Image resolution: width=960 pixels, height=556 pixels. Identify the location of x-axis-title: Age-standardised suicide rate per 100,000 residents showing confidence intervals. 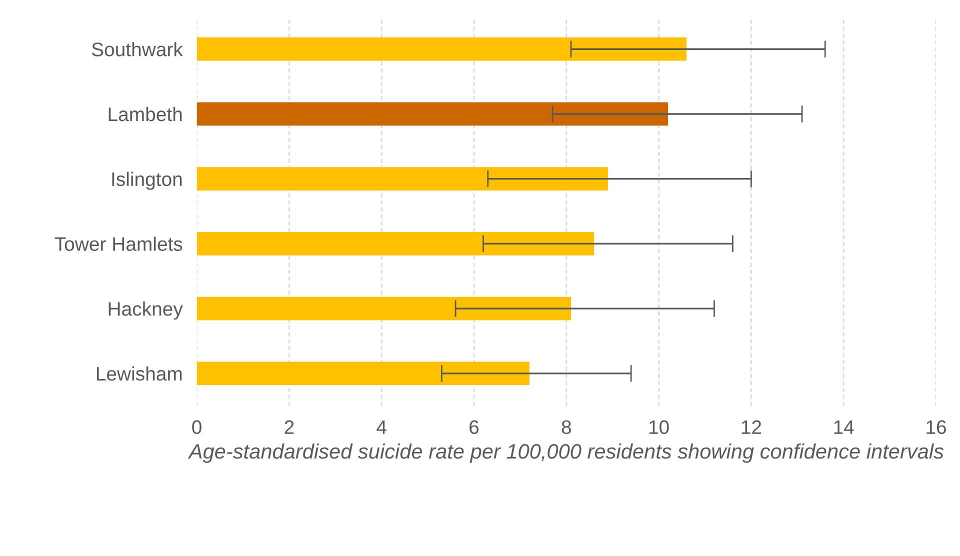
(566, 453).